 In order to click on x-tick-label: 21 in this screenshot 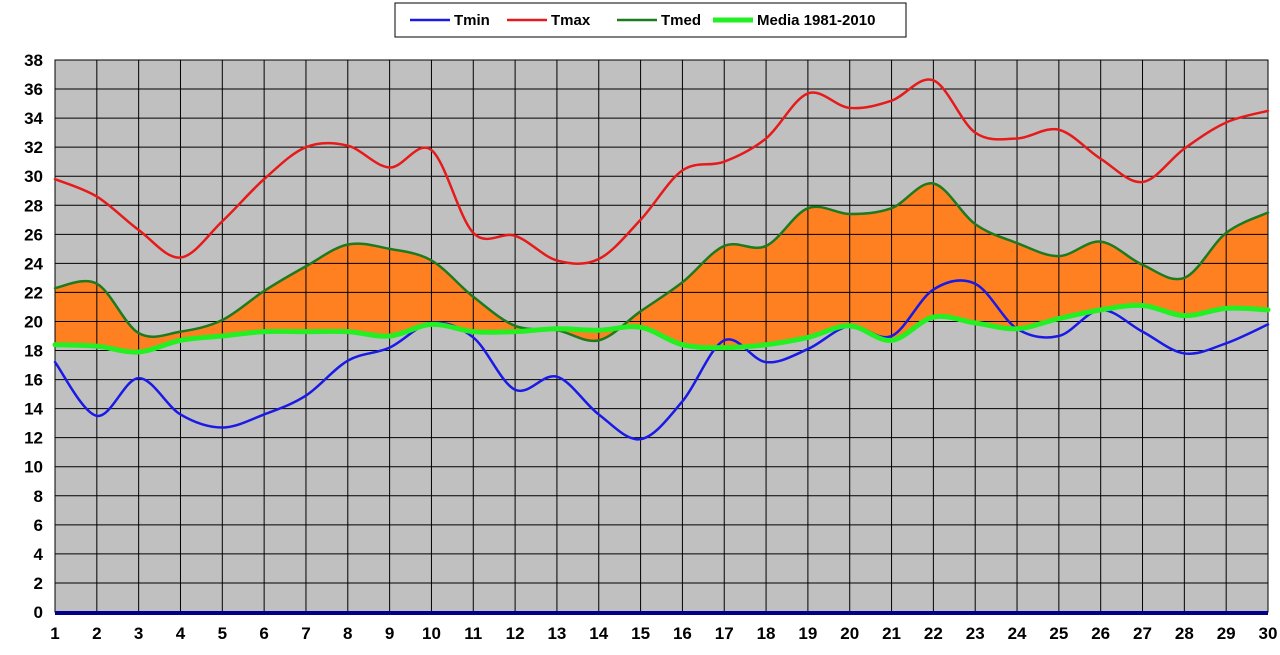, I will do `click(891, 633)`.